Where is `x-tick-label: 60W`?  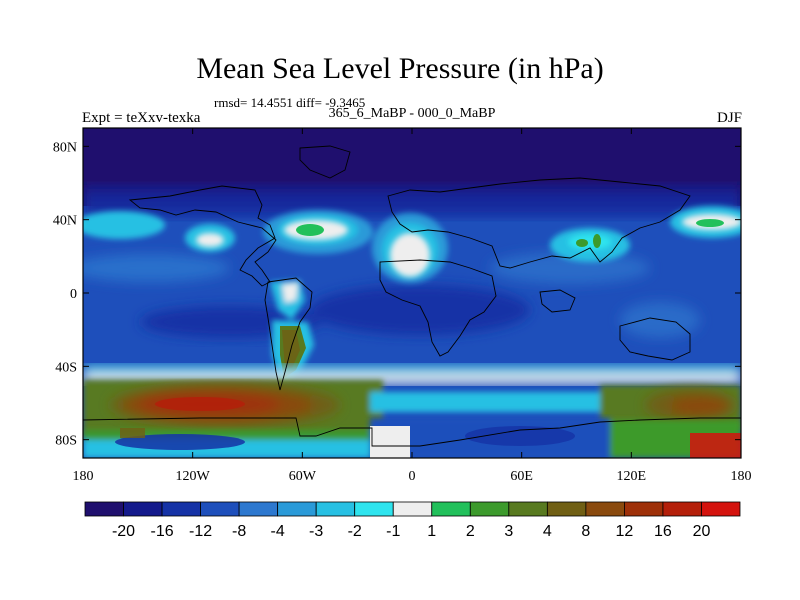 x-tick-label: 60W is located at coordinates (303, 476).